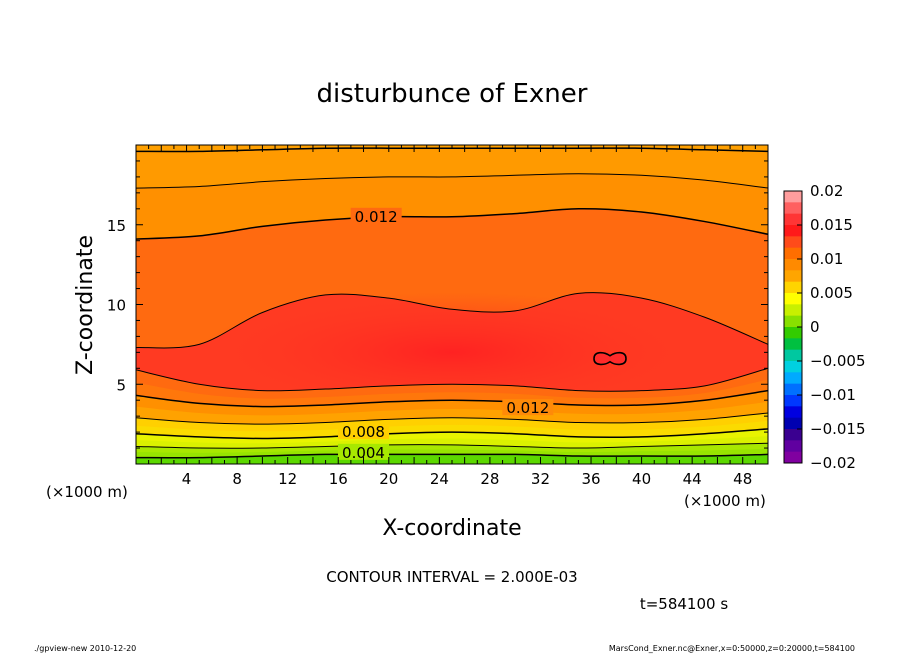 The width and height of the screenshot is (904, 654). I want to click on footer-left: ./gpview-new 2010-12-20, so click(85, 648).